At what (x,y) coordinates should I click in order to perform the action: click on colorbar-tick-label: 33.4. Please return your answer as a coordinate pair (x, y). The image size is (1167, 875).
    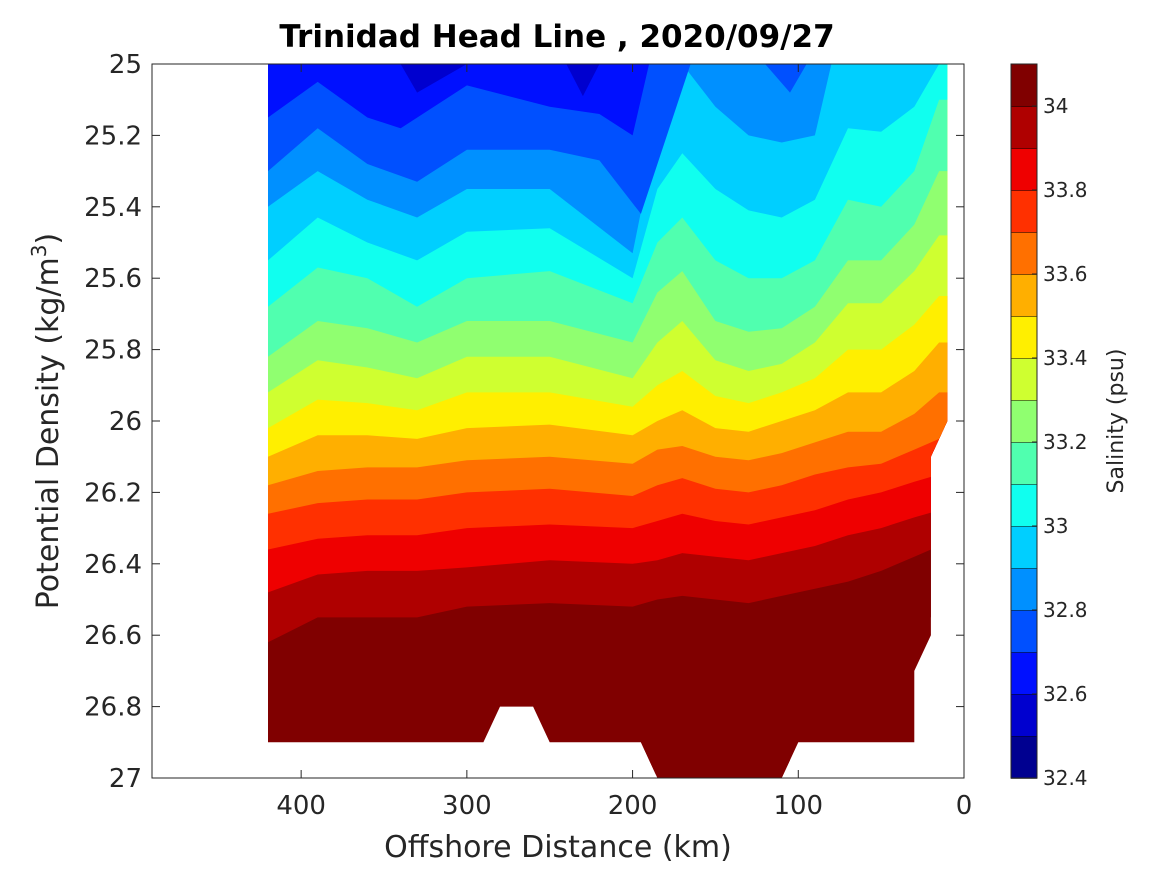
    Looking at the image, I should click on (1065, 358).